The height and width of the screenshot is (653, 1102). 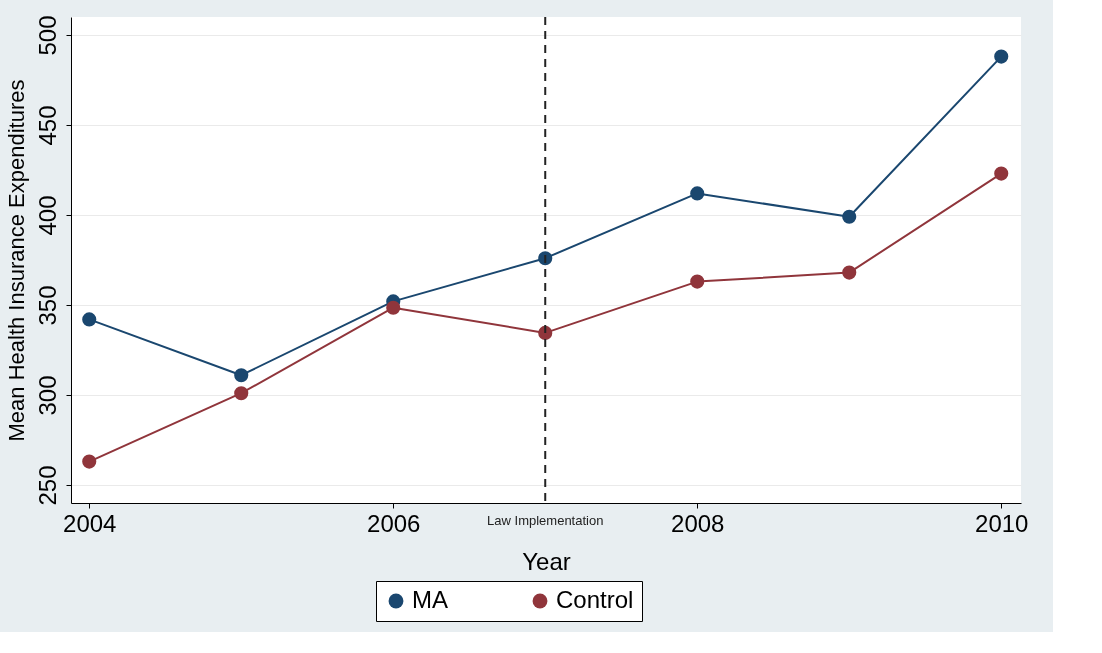 I want to click on x-tick-label: 2008, so click(x=698, y=523).